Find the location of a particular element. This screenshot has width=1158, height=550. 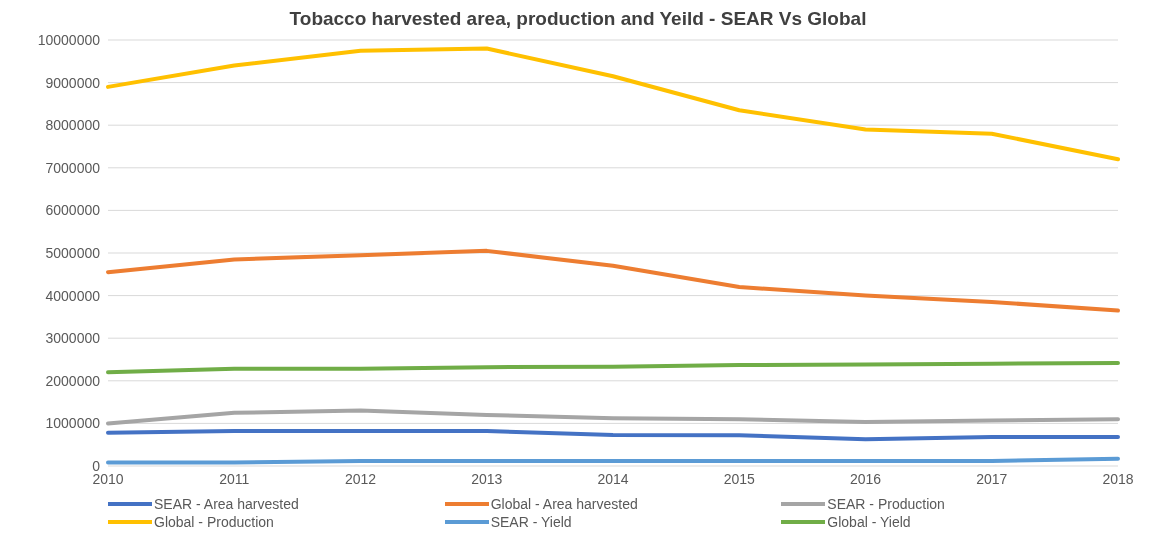

y-tick-label: 3000000 is located at coordinates (73, 338).